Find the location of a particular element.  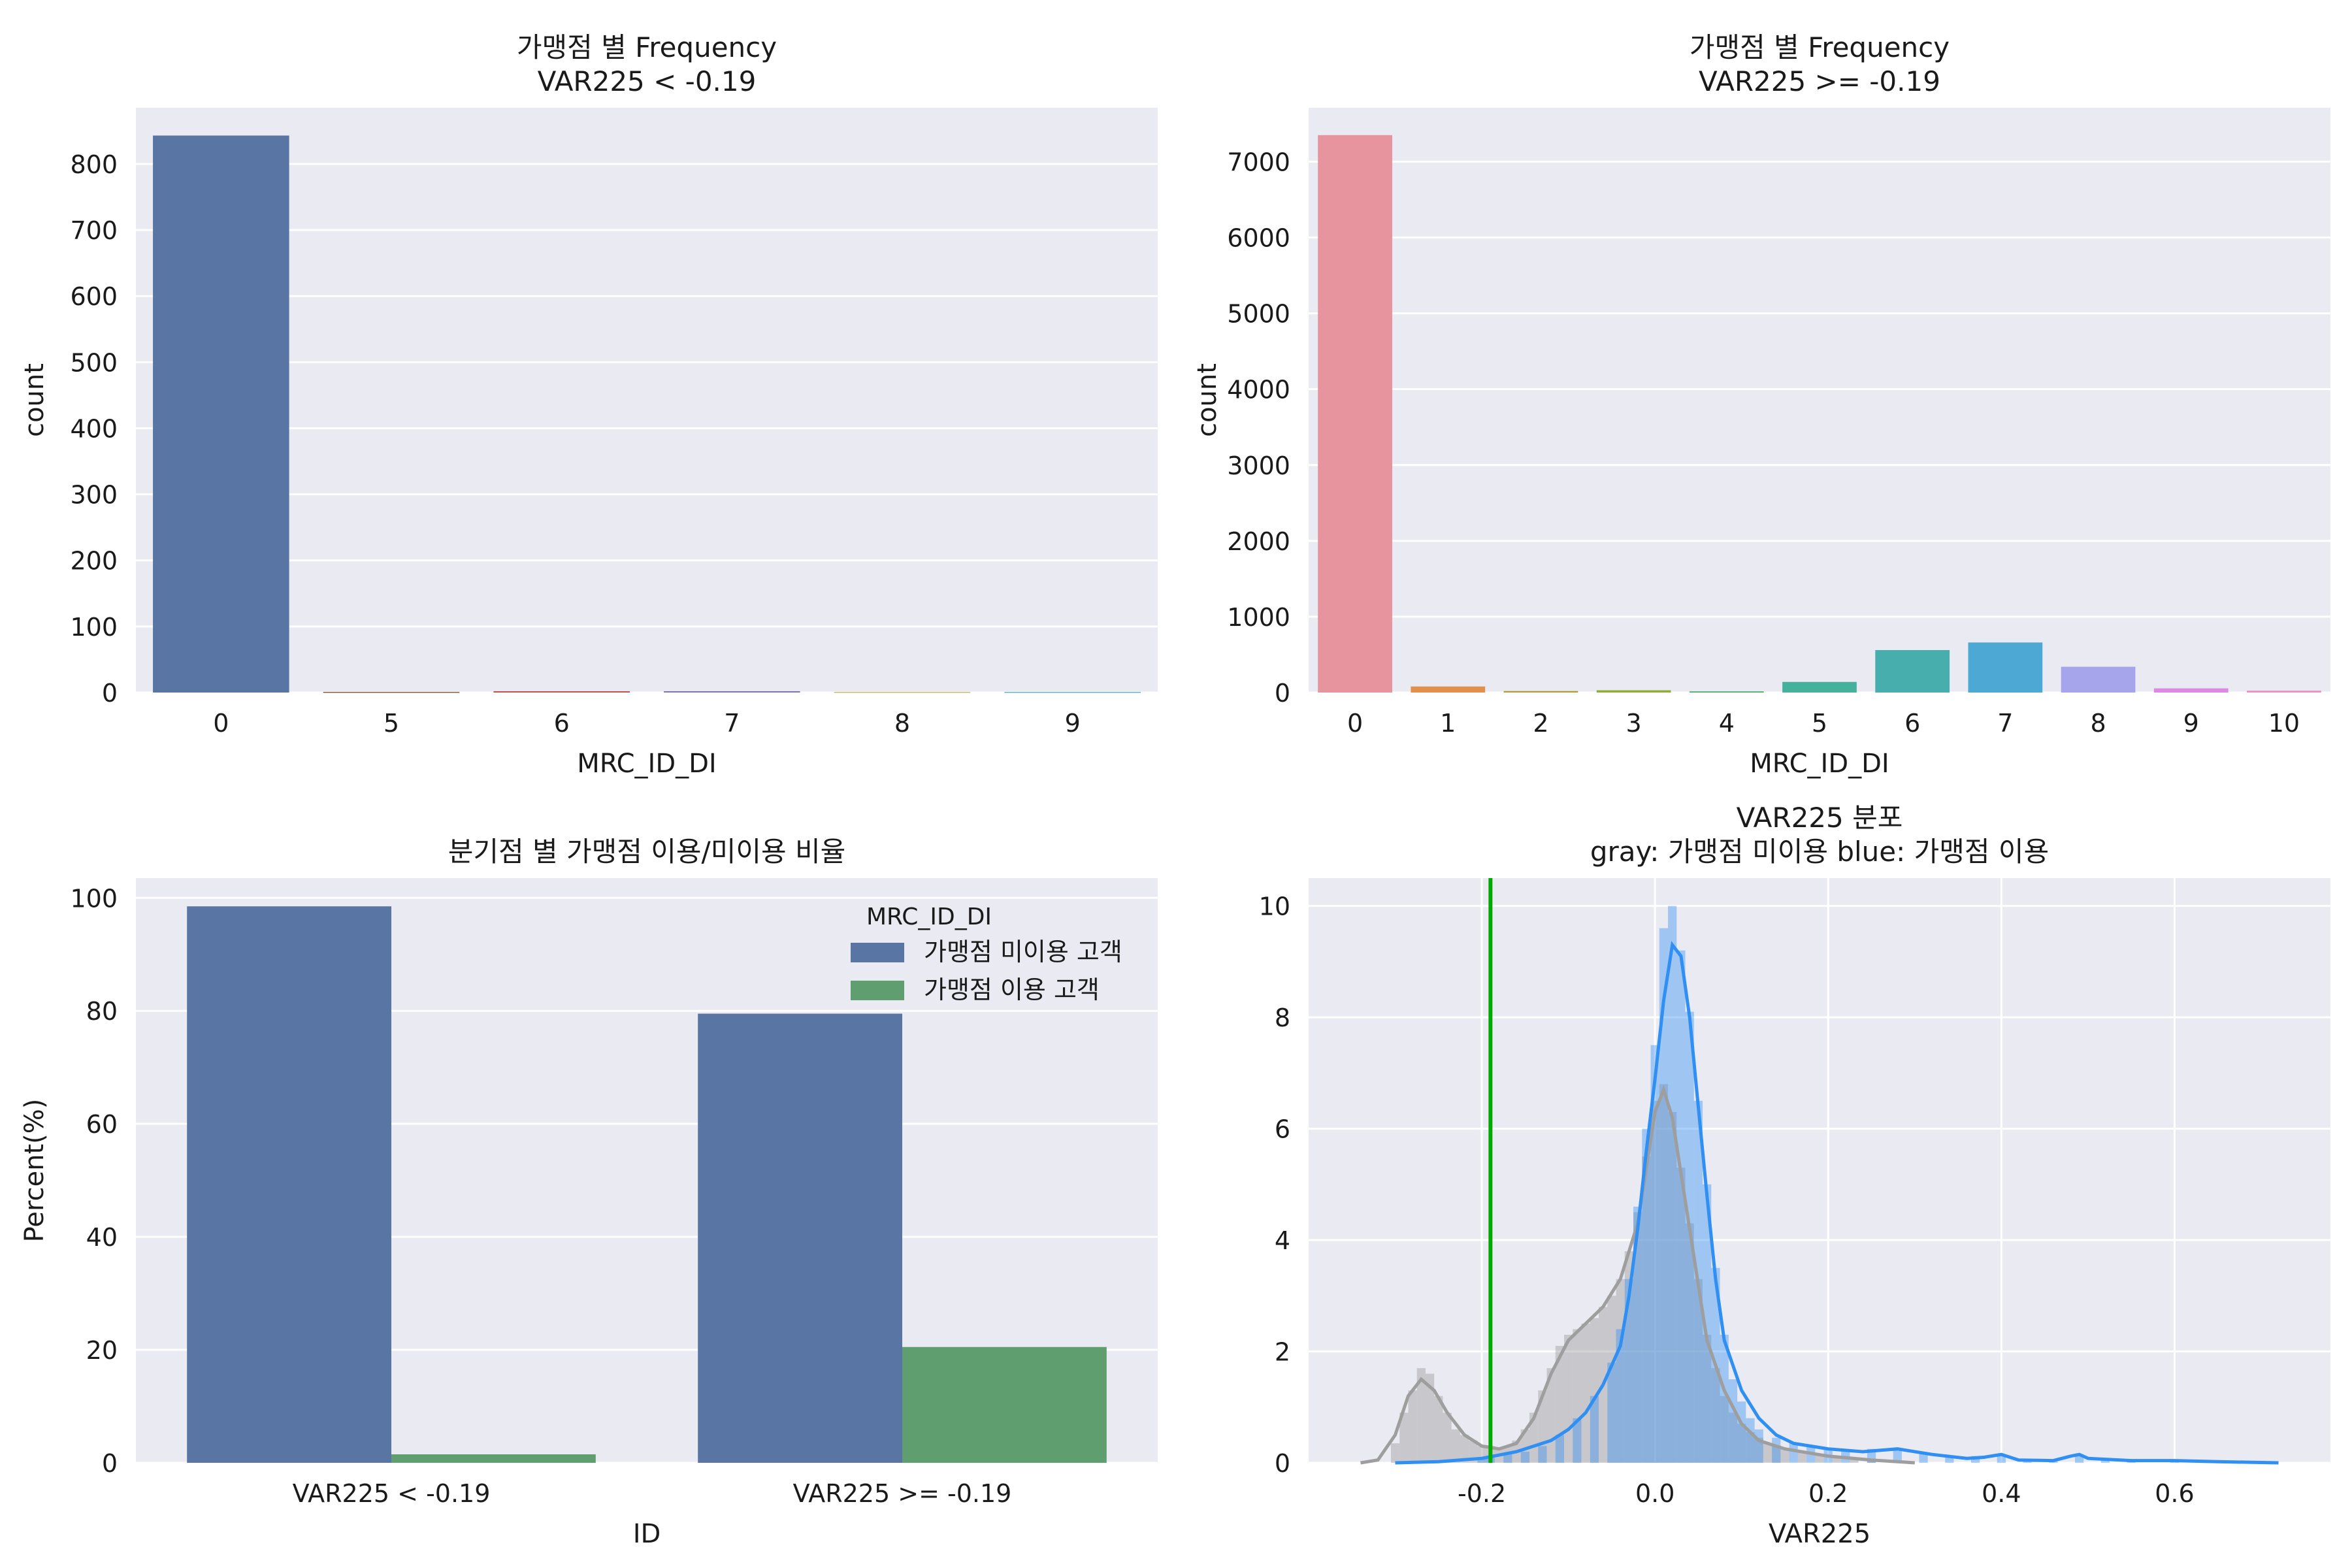

y-tick-label: 4 is located at coordinates (1282, 1240).